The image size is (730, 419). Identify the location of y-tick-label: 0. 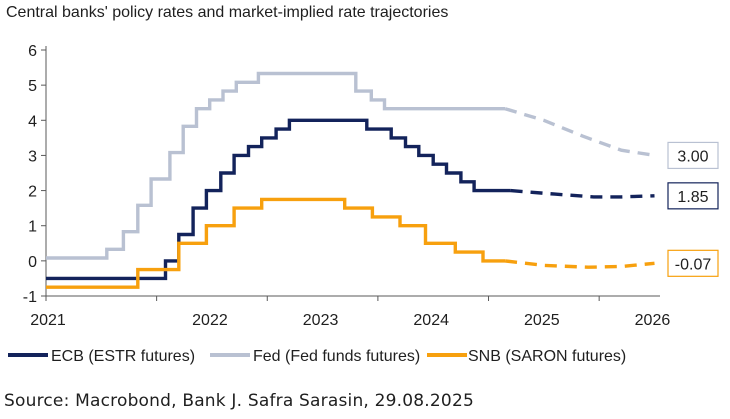
(32, 262).